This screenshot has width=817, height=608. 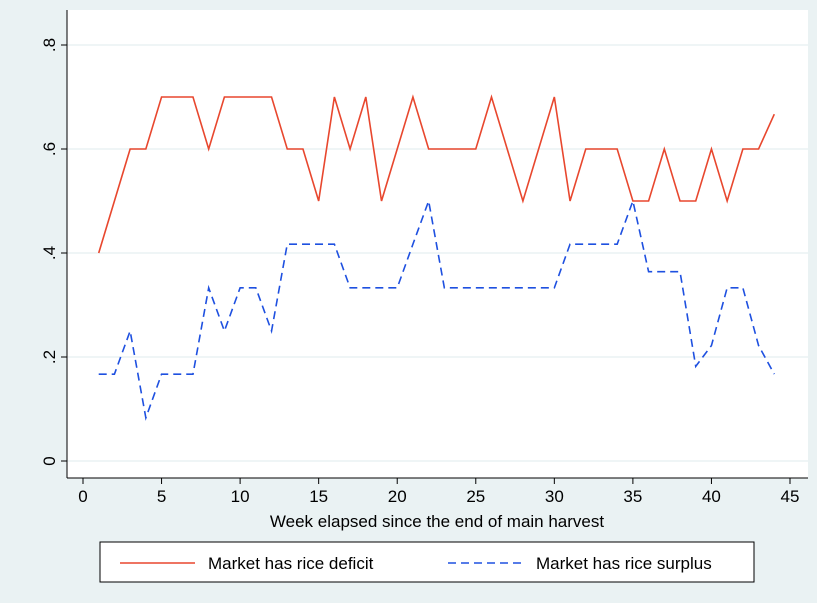 I want to click on legend, so click(x=427, y=562).